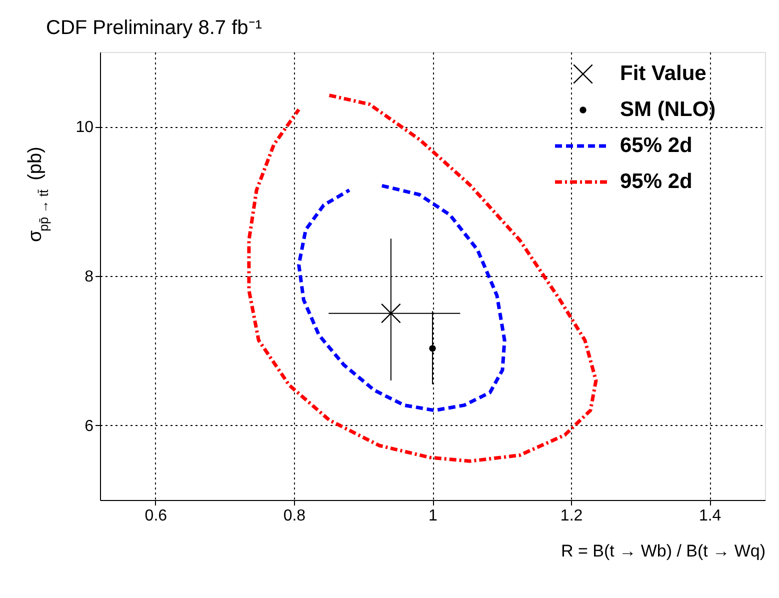 This screenshot has width=779, height=598. What do you see at coordinates (89, 277) in the screenshot?
I see `y-tick-label: 8` at bounding box center [89, 277].